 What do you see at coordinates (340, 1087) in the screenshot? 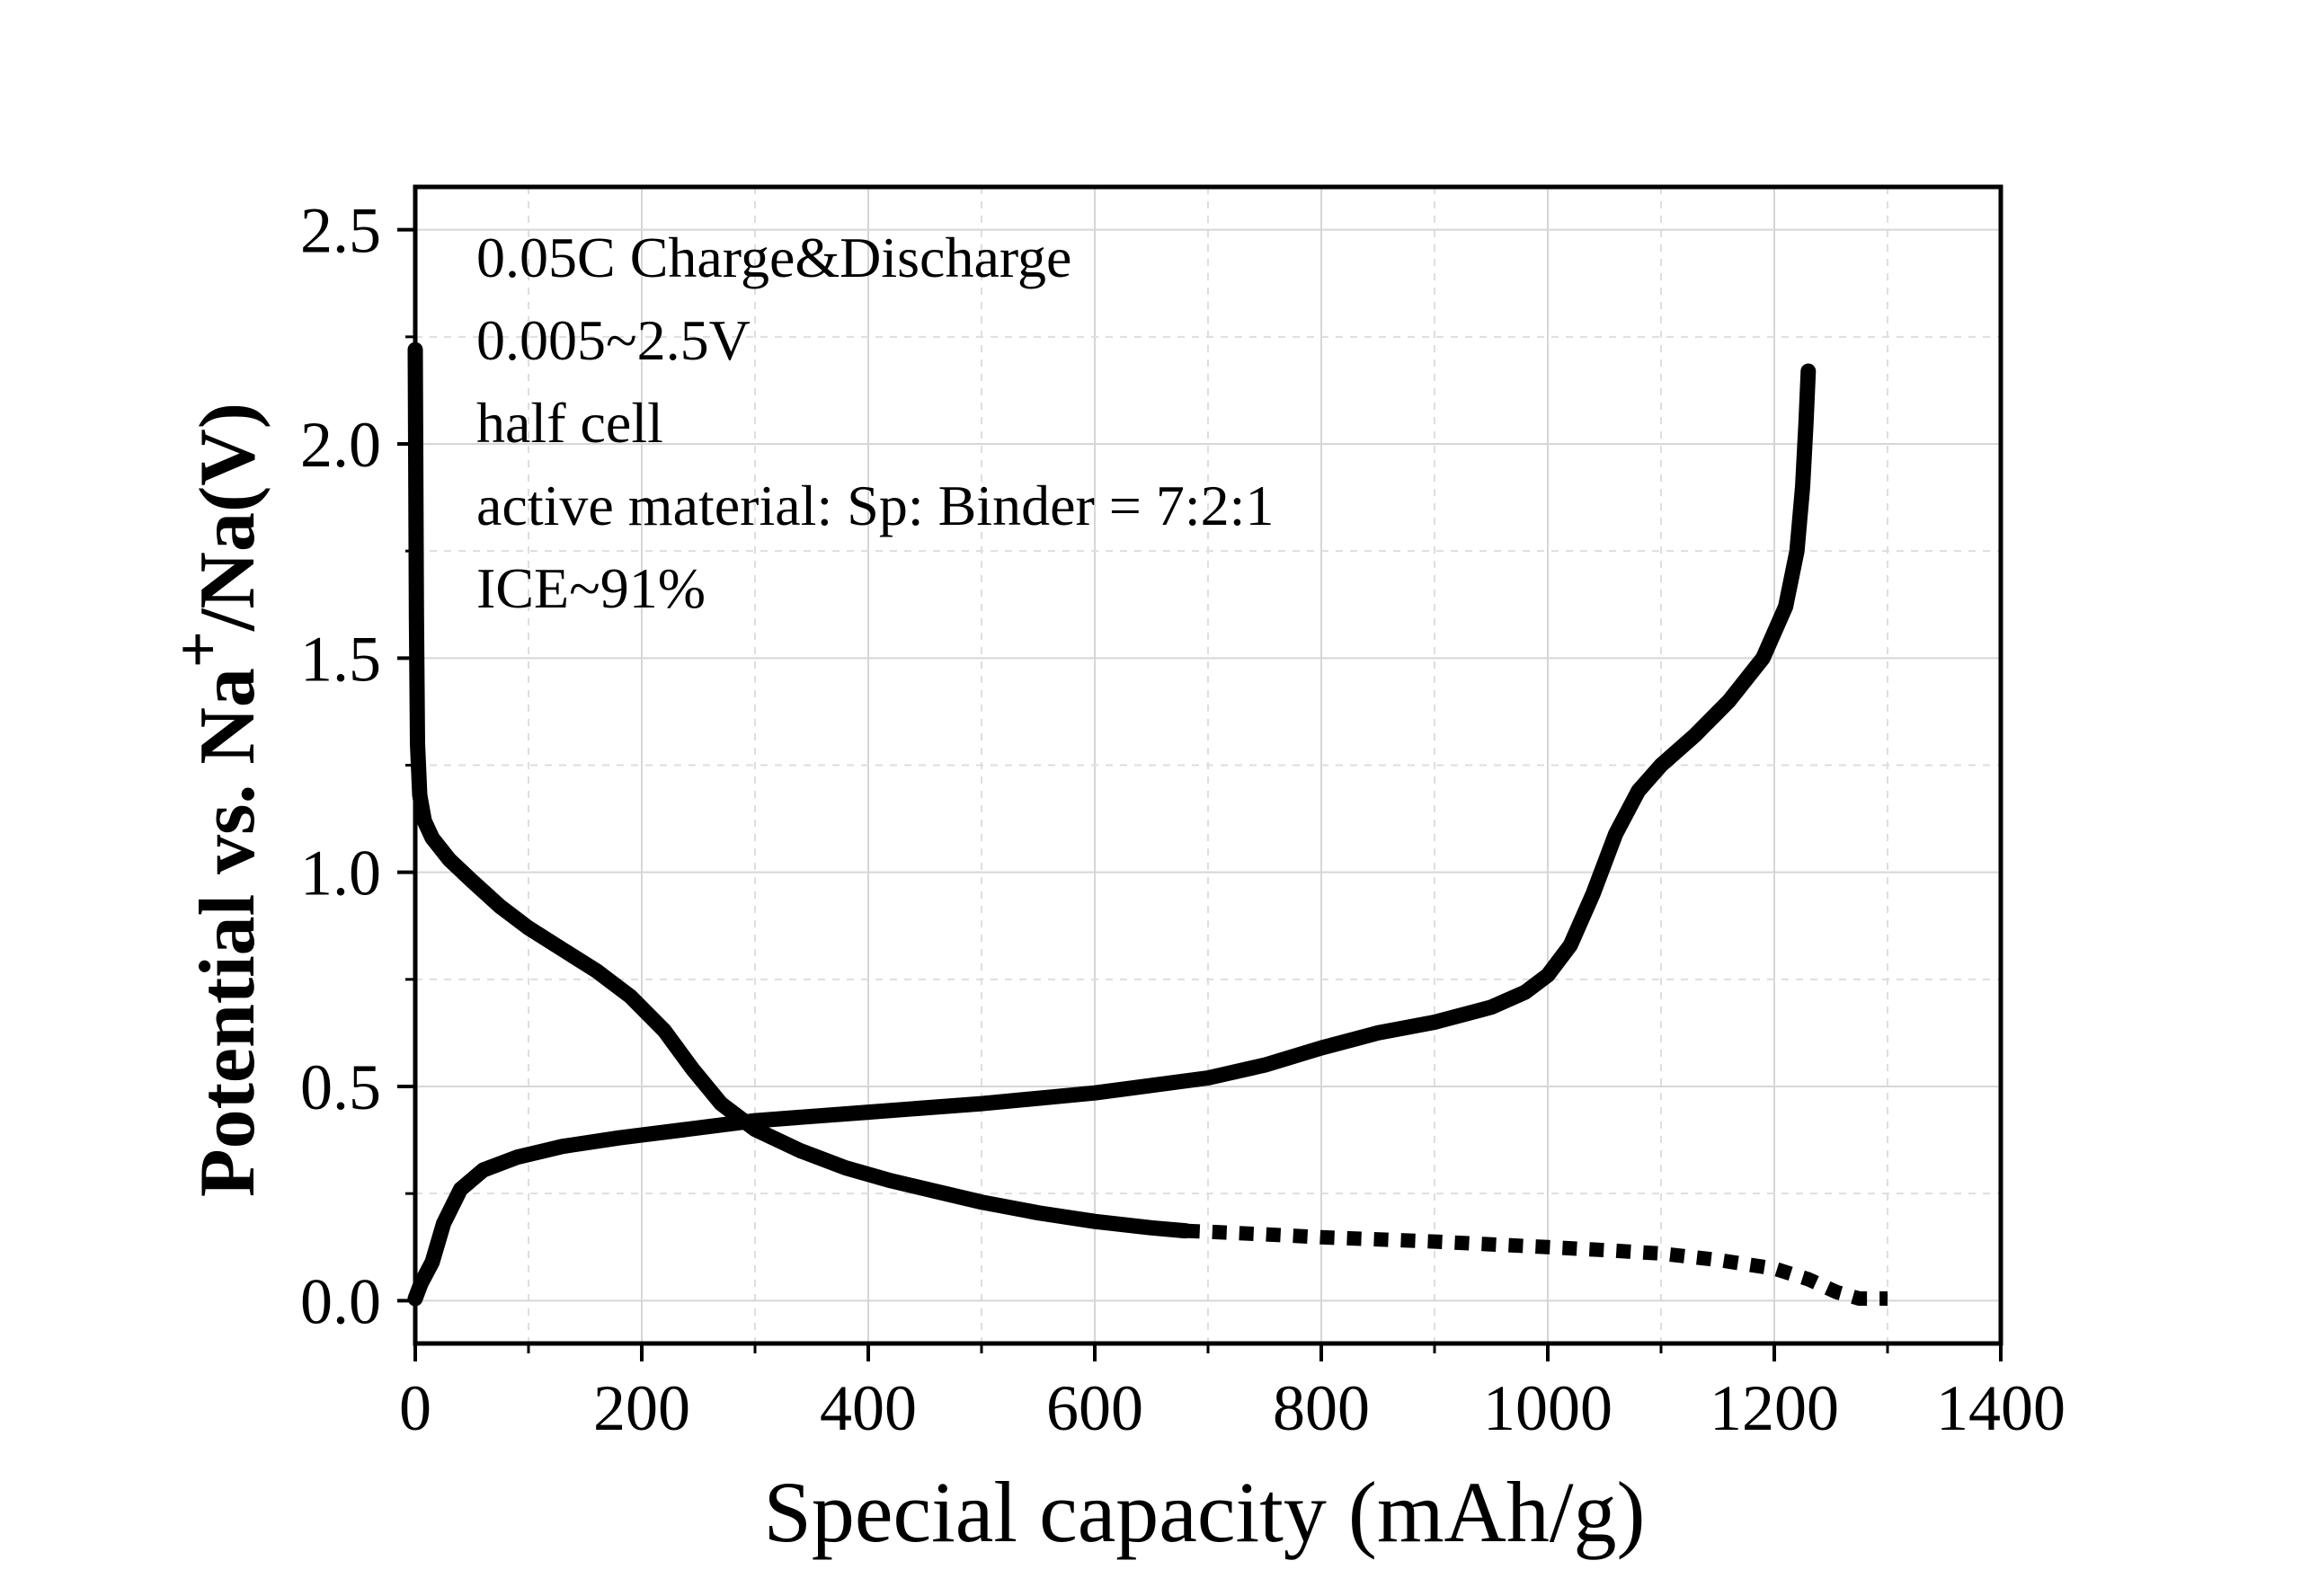
I see `y-tick-label: 0.5` at bounding box center [340, 1087].